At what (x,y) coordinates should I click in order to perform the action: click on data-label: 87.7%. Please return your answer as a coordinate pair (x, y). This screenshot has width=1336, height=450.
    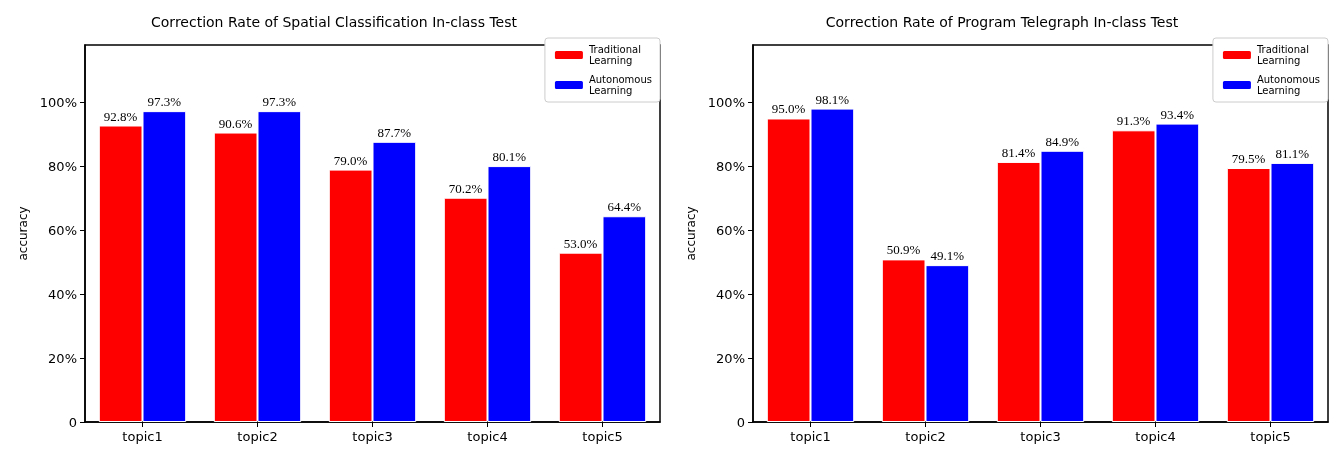
    Looking at the image, I should click on (394, 132).